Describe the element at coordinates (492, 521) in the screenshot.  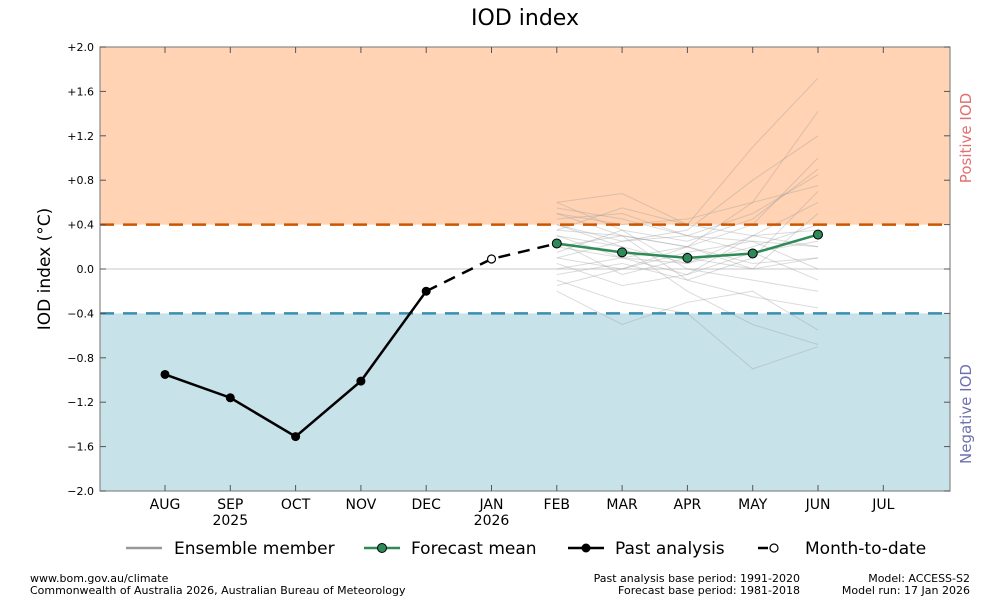
I see `x-year-label: 2026` at that location.